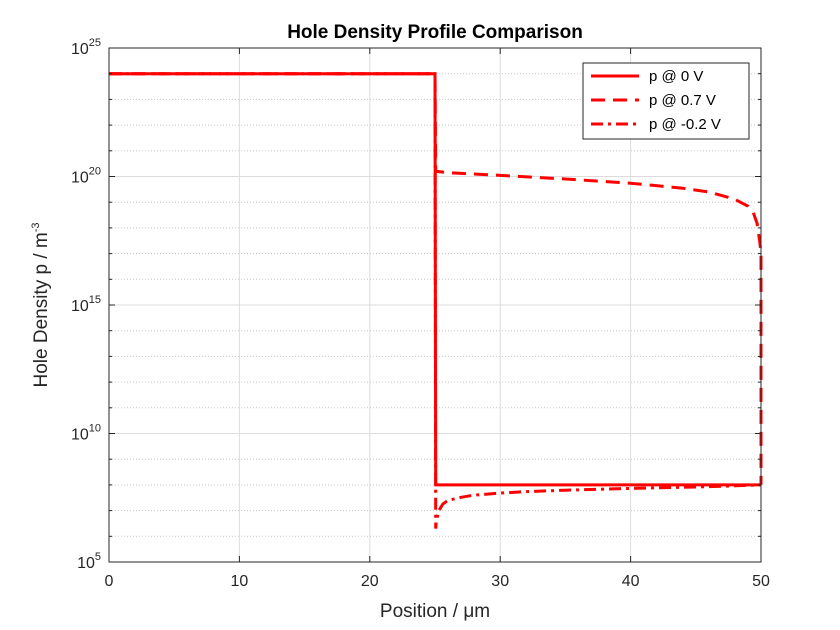  I want to click on y-tick-label: 105, so click(89, 561).